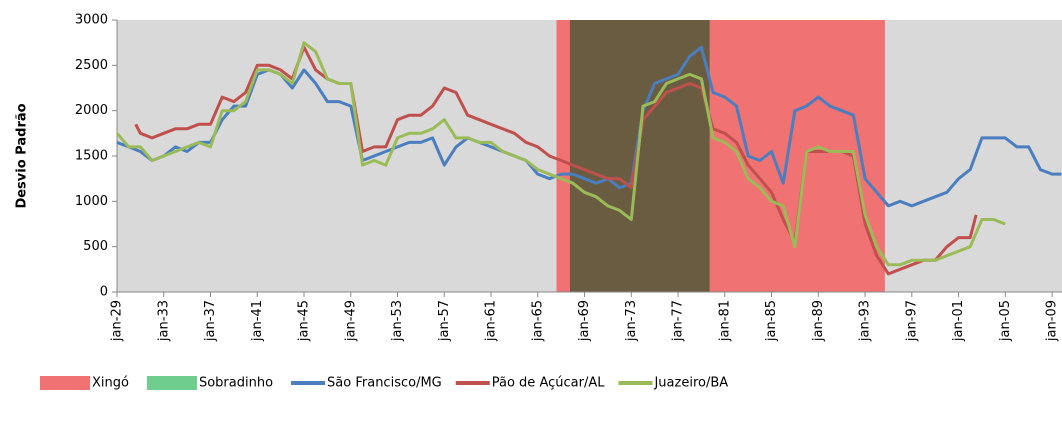 Image resolution: width=1062 pixels, height=426 pixels. Describe the element at coordinates (444, 321) in the screenshot. I see `x-tick-label: jan-57` at that location.